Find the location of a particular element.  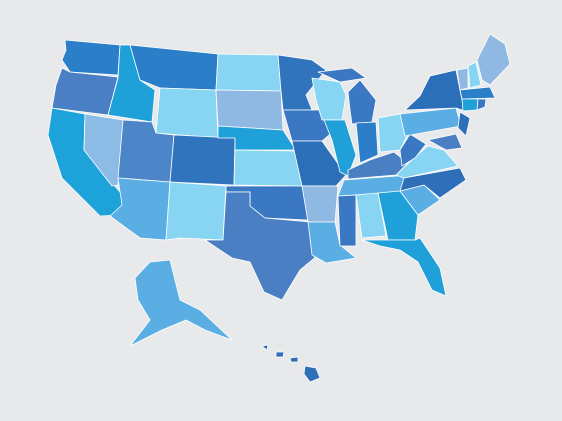

state-nv is located at coordinates (103, 150).